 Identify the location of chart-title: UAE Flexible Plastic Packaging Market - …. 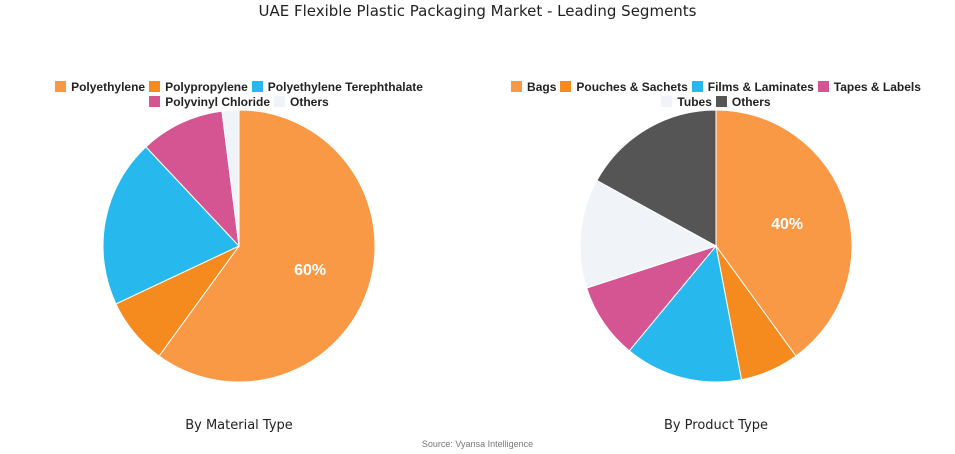
(477, 11).